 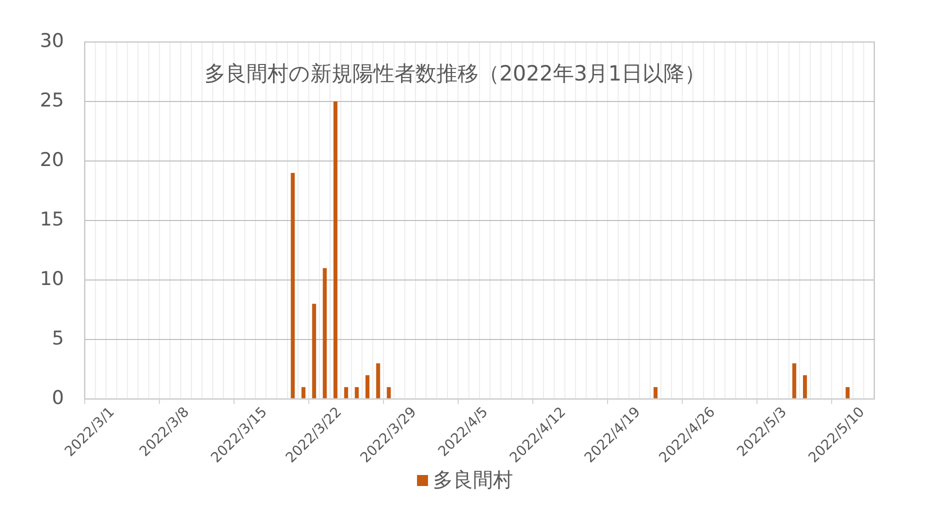 What do you see at coordinates (52, 279) in the screenshot?
I see `y-tick-label: 10` at bounding box center [52, 279].